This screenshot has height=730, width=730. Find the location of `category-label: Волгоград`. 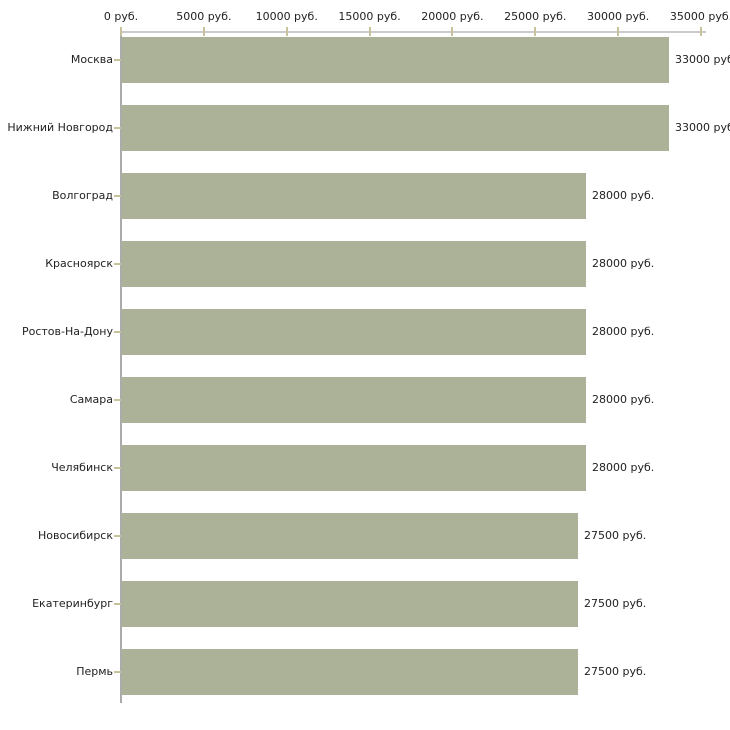

category-label: Волгоград is located at coordinates (82, 195).